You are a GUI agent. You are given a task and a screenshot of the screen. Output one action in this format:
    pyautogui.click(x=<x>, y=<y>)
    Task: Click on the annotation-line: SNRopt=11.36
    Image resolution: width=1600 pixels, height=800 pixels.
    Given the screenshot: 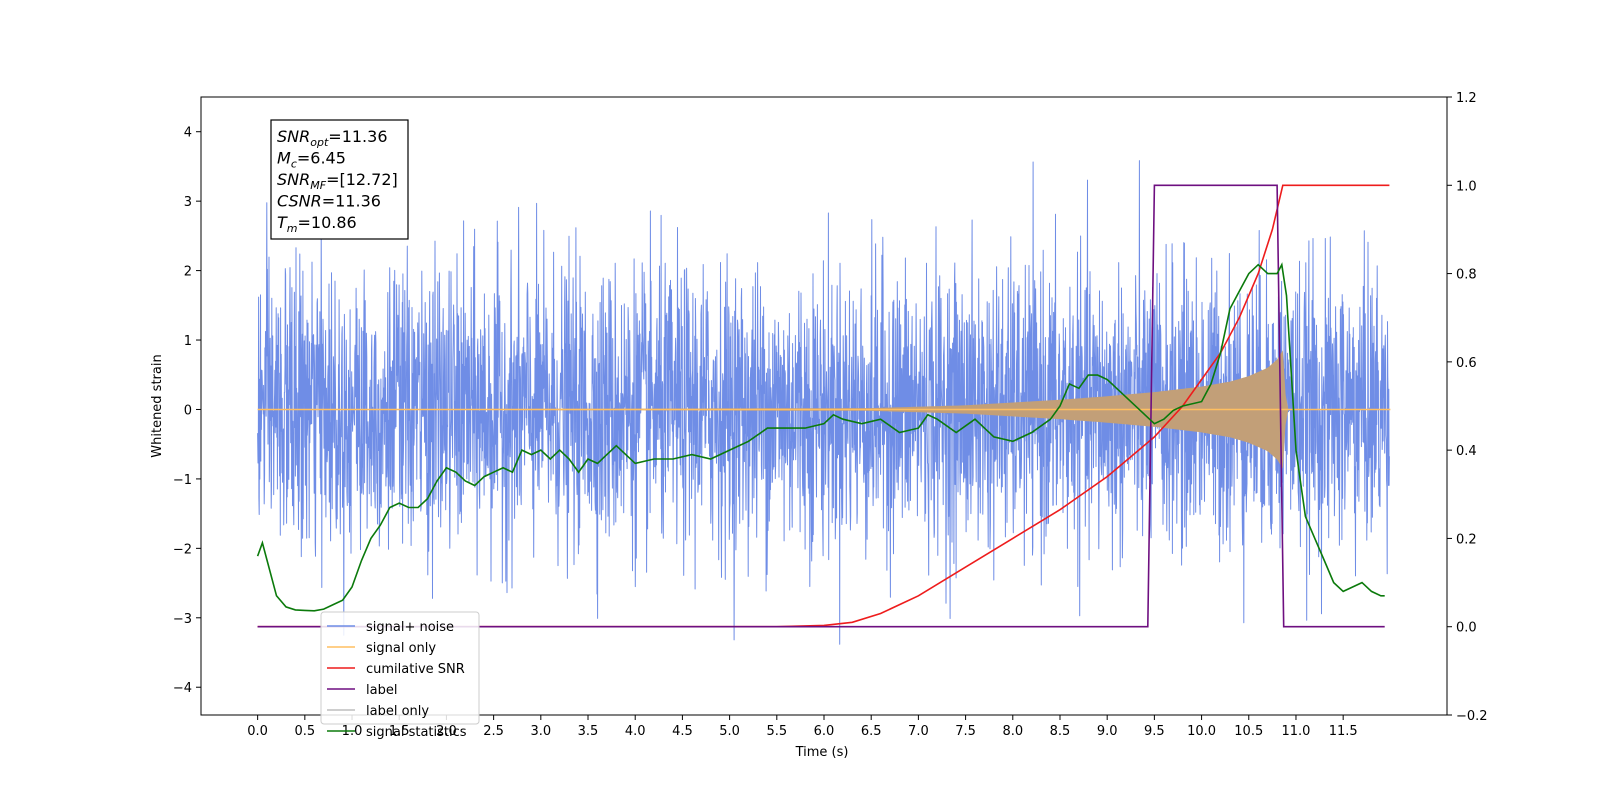 What is the action you would take?
    pyautogui.click(x=332, y=138)
    